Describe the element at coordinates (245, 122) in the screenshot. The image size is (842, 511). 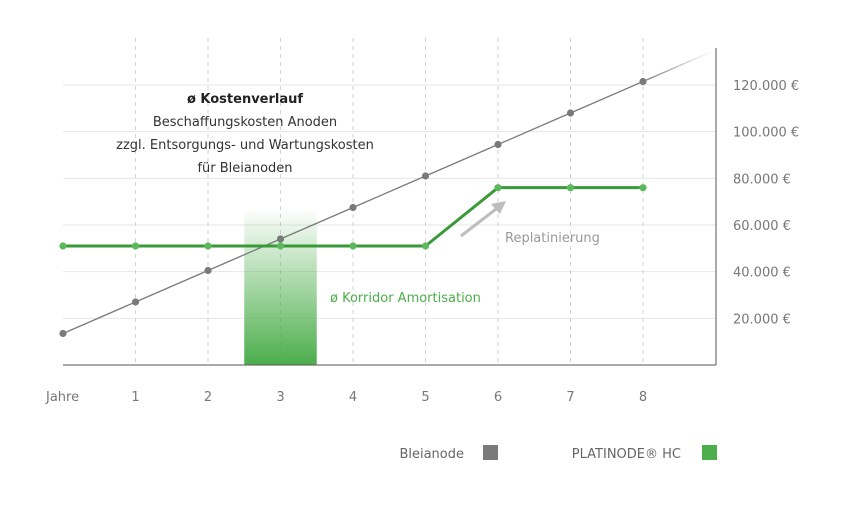
I see `chart-subtitle-line-1: Beschaffungskosten Anoden` at that location.